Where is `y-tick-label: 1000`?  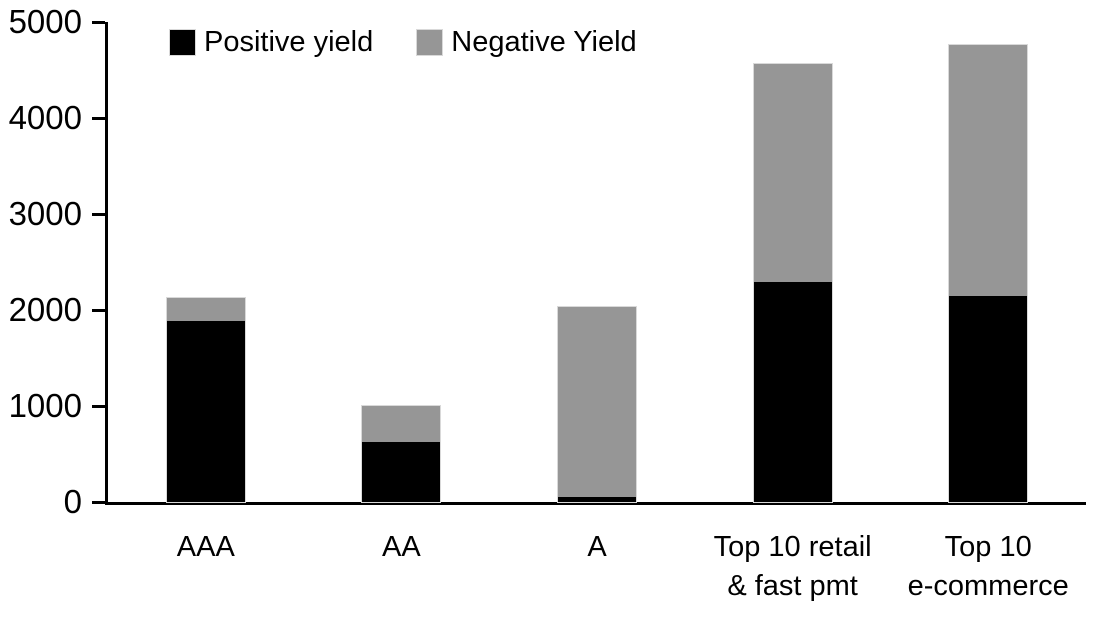
y-tick-label: 1000 is located at coordinates (45, 405).